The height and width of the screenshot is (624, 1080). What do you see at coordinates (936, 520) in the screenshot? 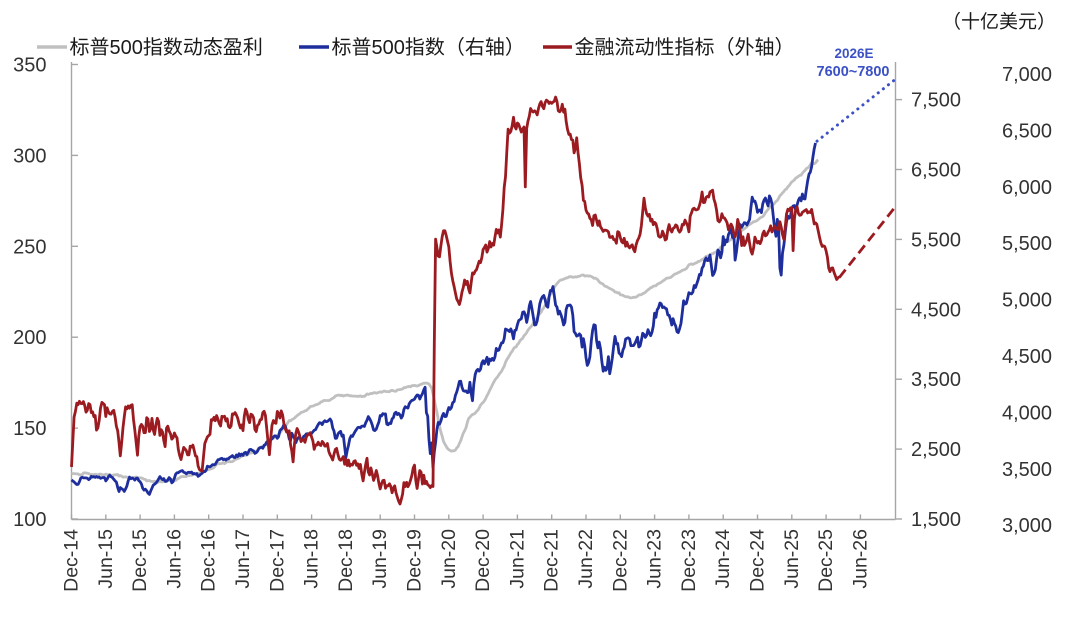
I see `y-right-inner-tick-label: 1,500` at bounding box center [936, 520].